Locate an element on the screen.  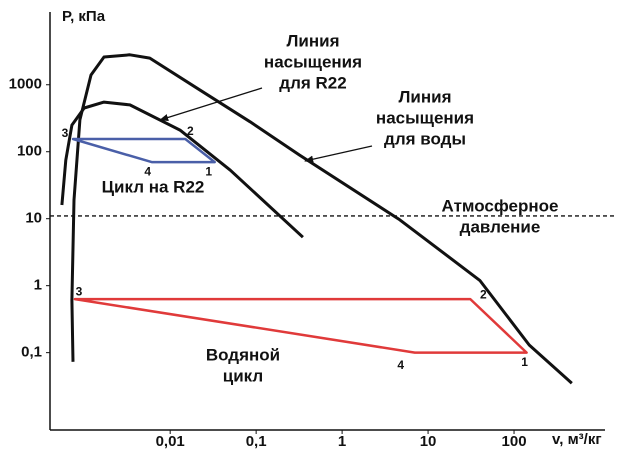
annotation: Атмосферное is located at coordinates (500, 205).